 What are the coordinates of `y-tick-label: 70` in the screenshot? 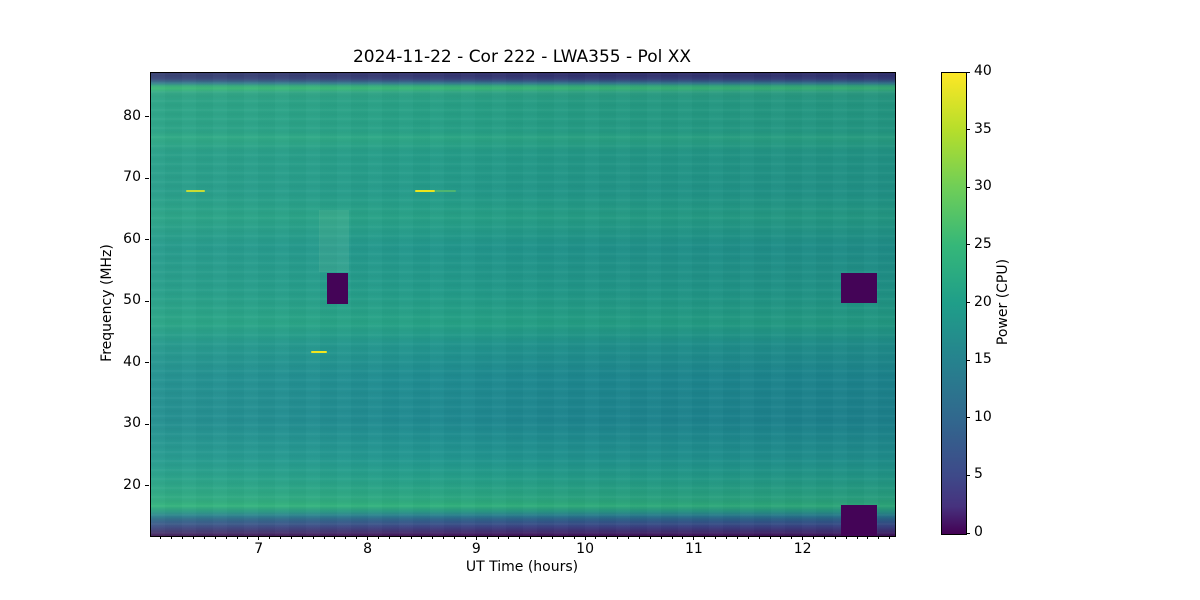 It's located at (132, 177).